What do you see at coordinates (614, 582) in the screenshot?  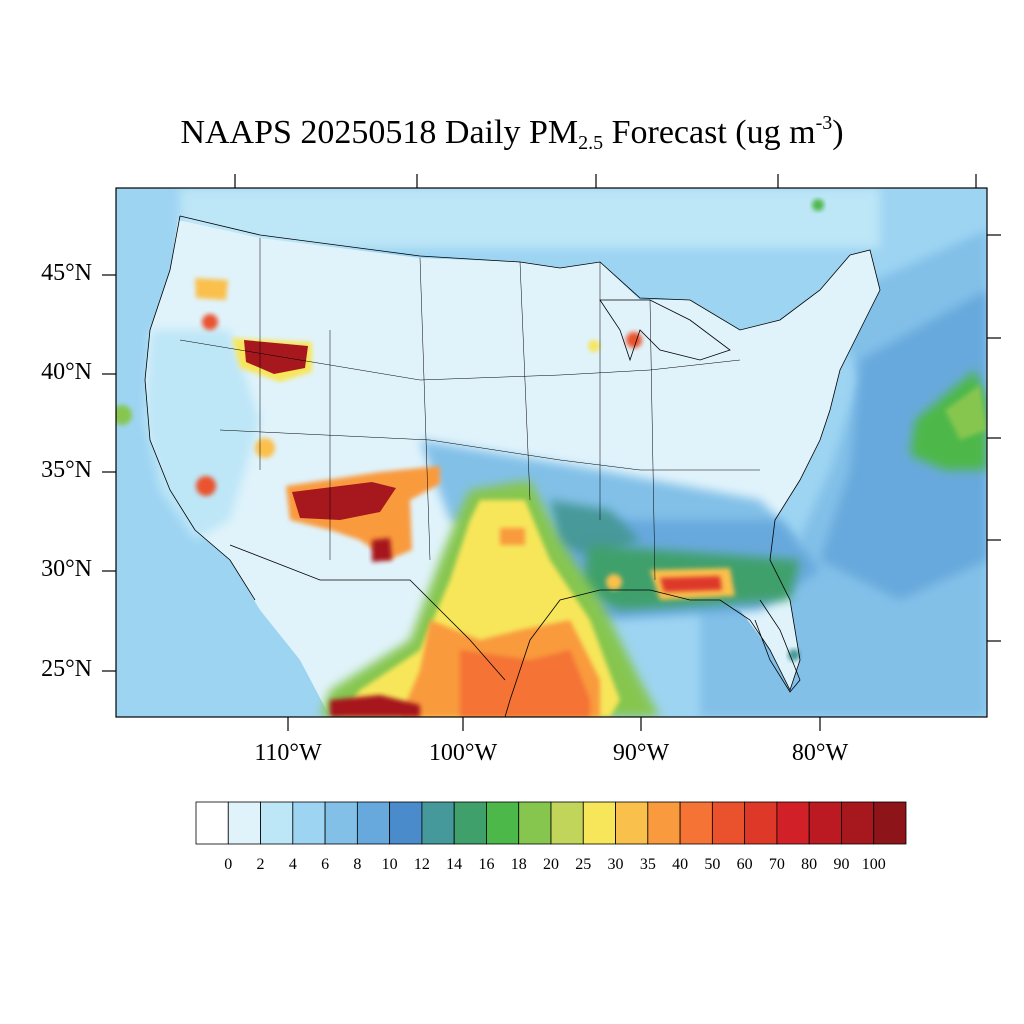 I see `louisiana-spot` at bounding box center [614, 582].